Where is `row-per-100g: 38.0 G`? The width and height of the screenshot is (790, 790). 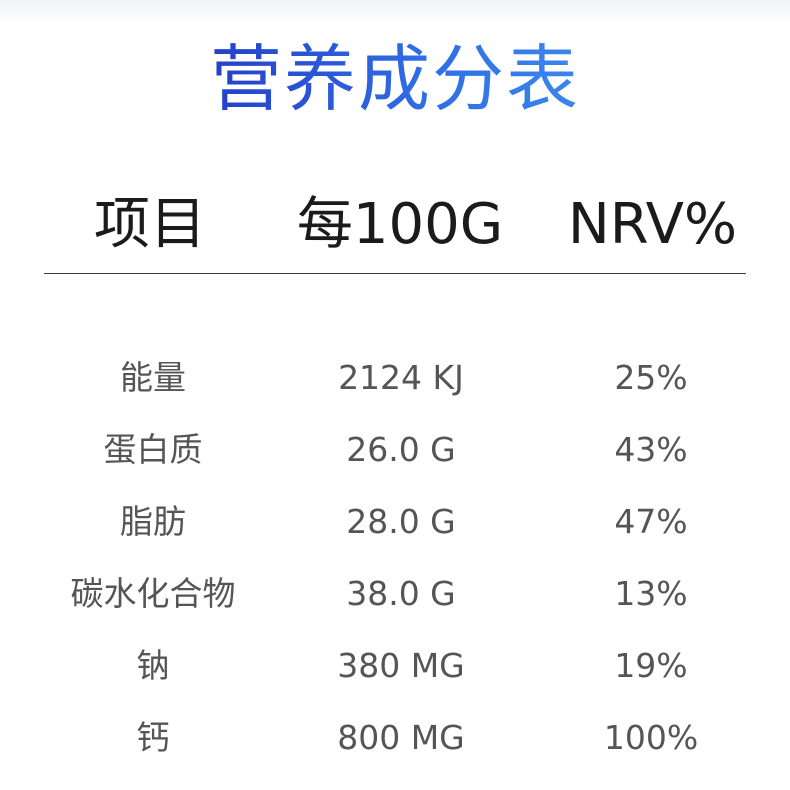 row-per-100g: 38.0 G is located at coordinates (401, 593).